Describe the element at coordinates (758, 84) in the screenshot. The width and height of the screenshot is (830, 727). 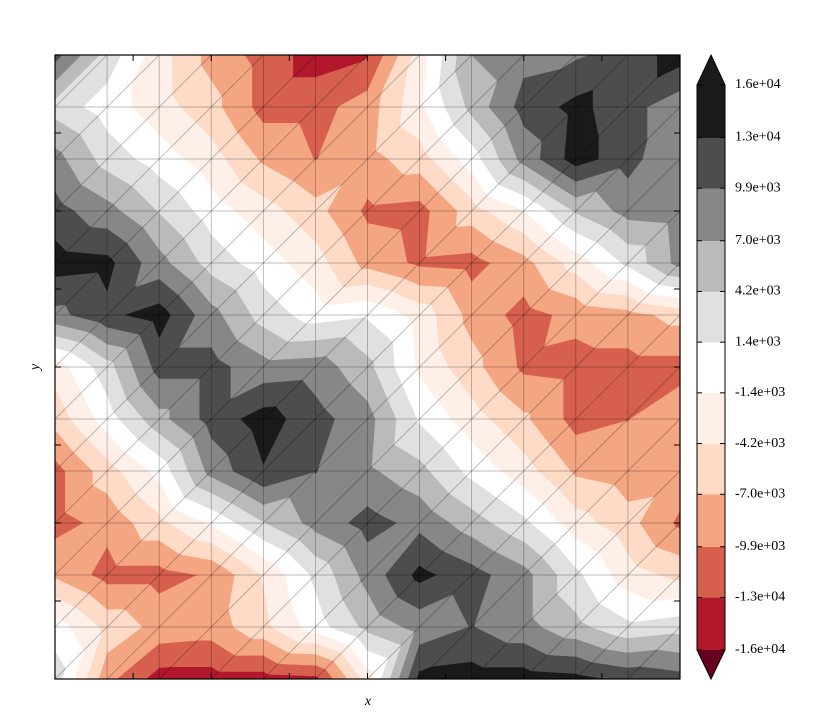
I see `colorbar-tick-label: 1.6e+04` at that location.